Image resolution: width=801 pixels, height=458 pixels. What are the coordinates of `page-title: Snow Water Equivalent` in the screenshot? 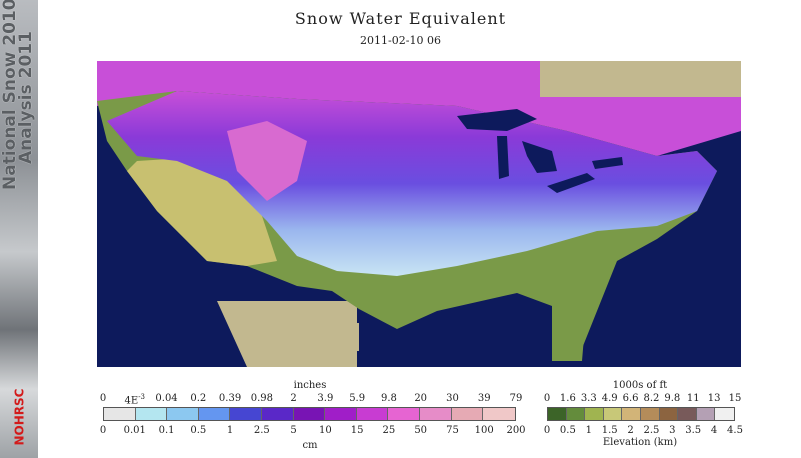 It's located at (400, 18).